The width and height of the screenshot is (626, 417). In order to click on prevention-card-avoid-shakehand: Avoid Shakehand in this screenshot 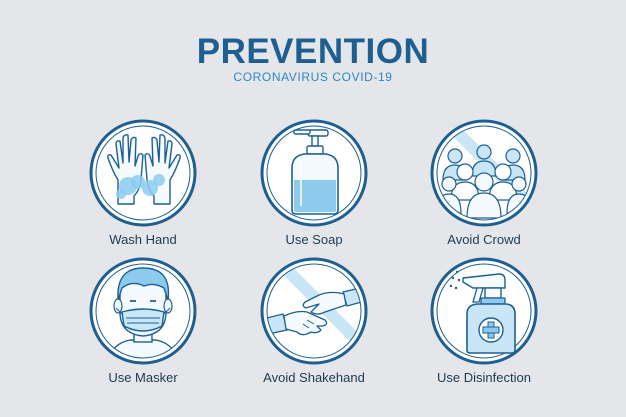, I will do `click(314, 331)`.